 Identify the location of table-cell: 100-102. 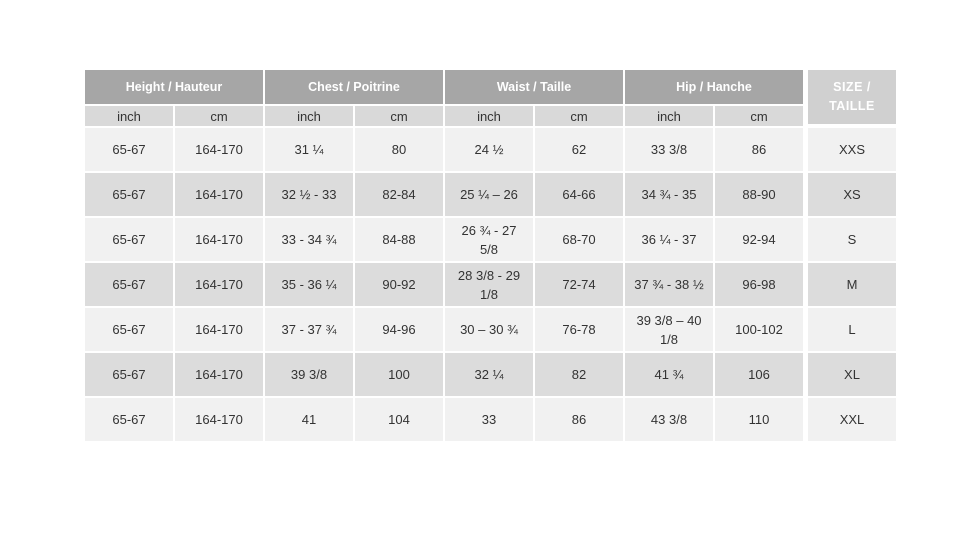
(759, 329).